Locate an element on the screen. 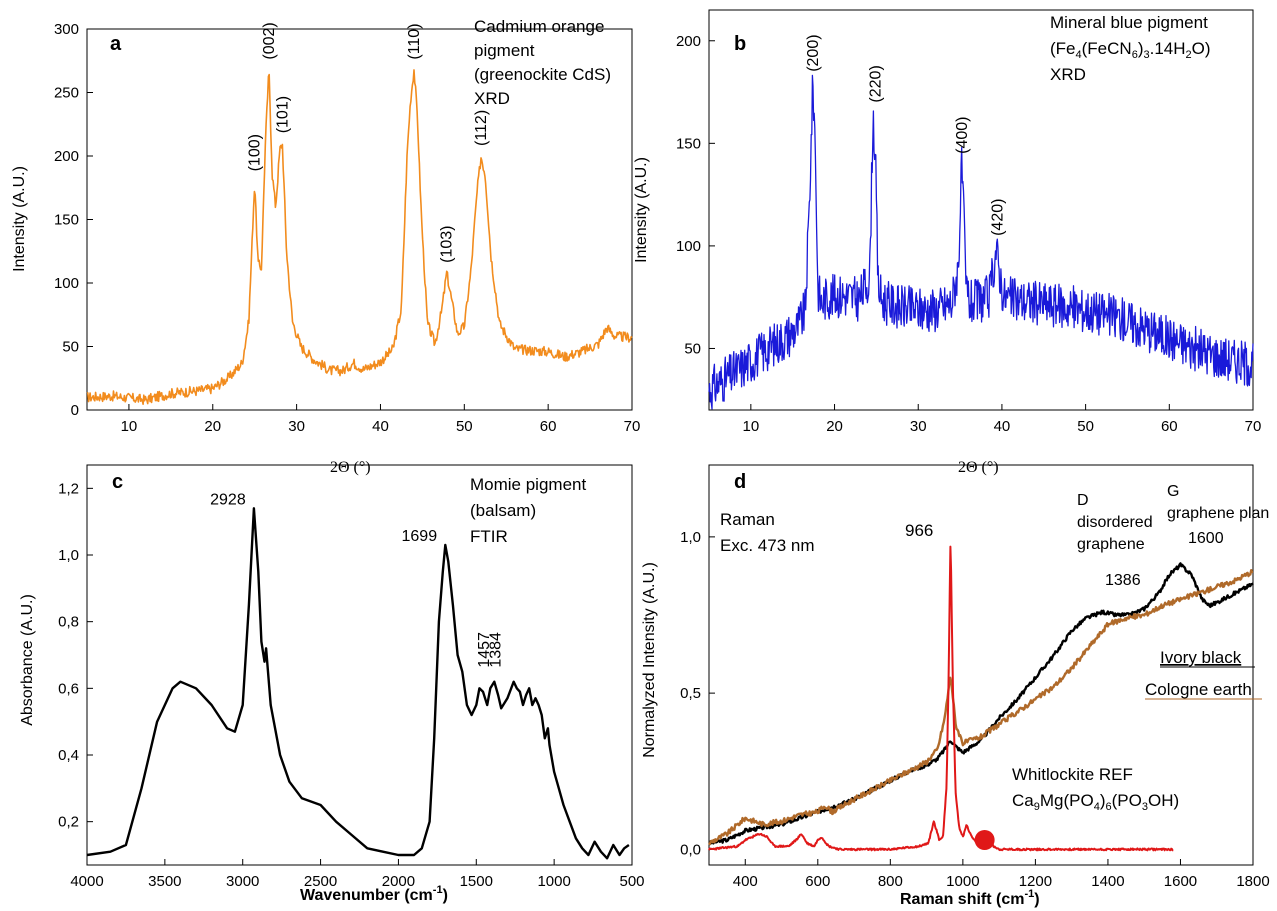 This screenshot has height=911, width=1277. panel-b-peak-label: (420) is located at coordinates (998, 217).